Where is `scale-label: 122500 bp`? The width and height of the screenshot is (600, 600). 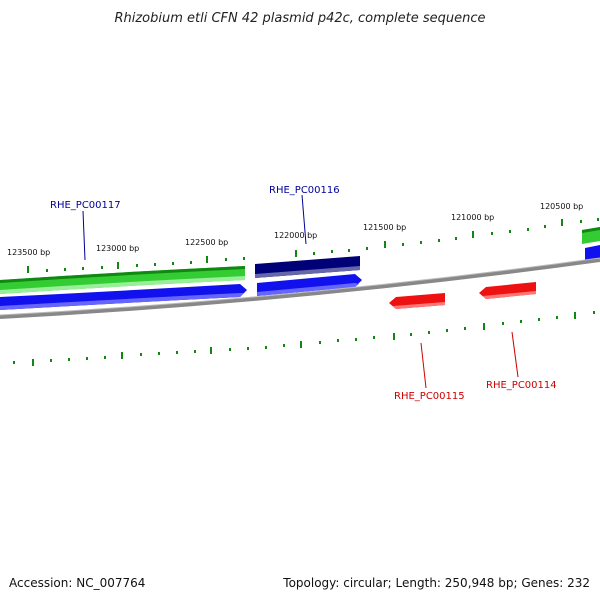
scale-label: 122500 bp is located at coordinates (206, 242).